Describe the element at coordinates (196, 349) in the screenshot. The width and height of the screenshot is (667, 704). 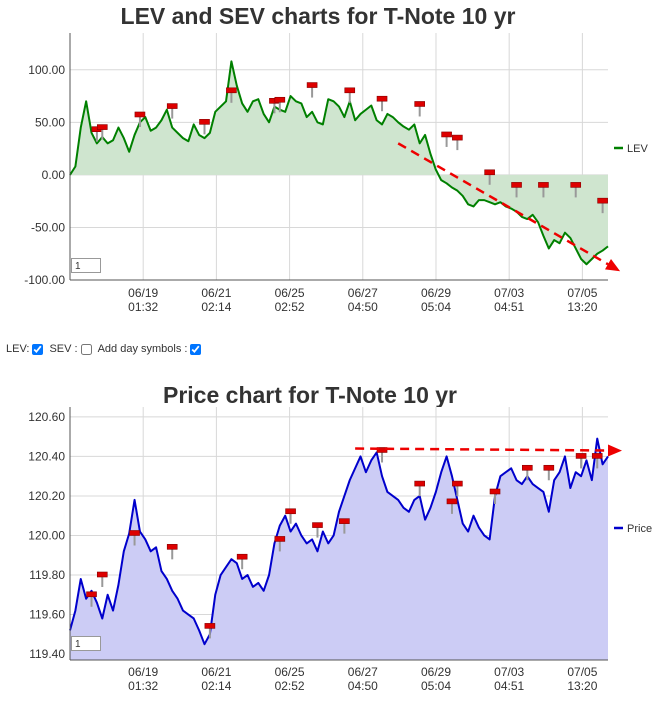
I see `day-symbols-checkbox` at that location.